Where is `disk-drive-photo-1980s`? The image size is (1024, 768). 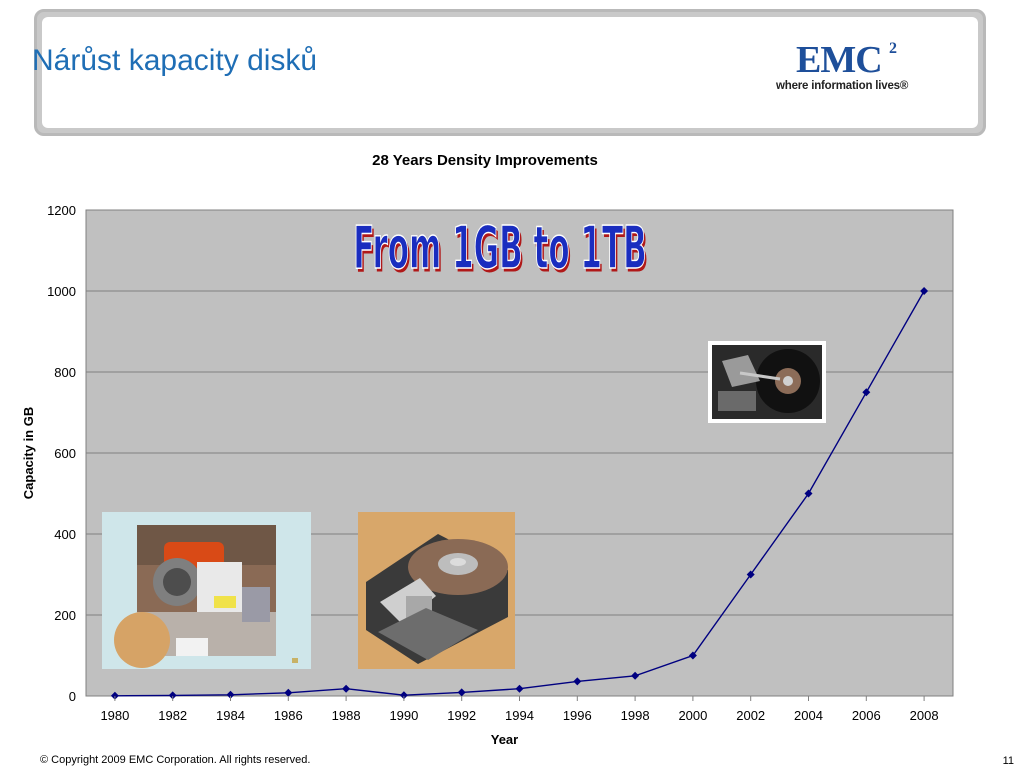
disk-drive-photo-1980s is located at coordinates (206, 590).